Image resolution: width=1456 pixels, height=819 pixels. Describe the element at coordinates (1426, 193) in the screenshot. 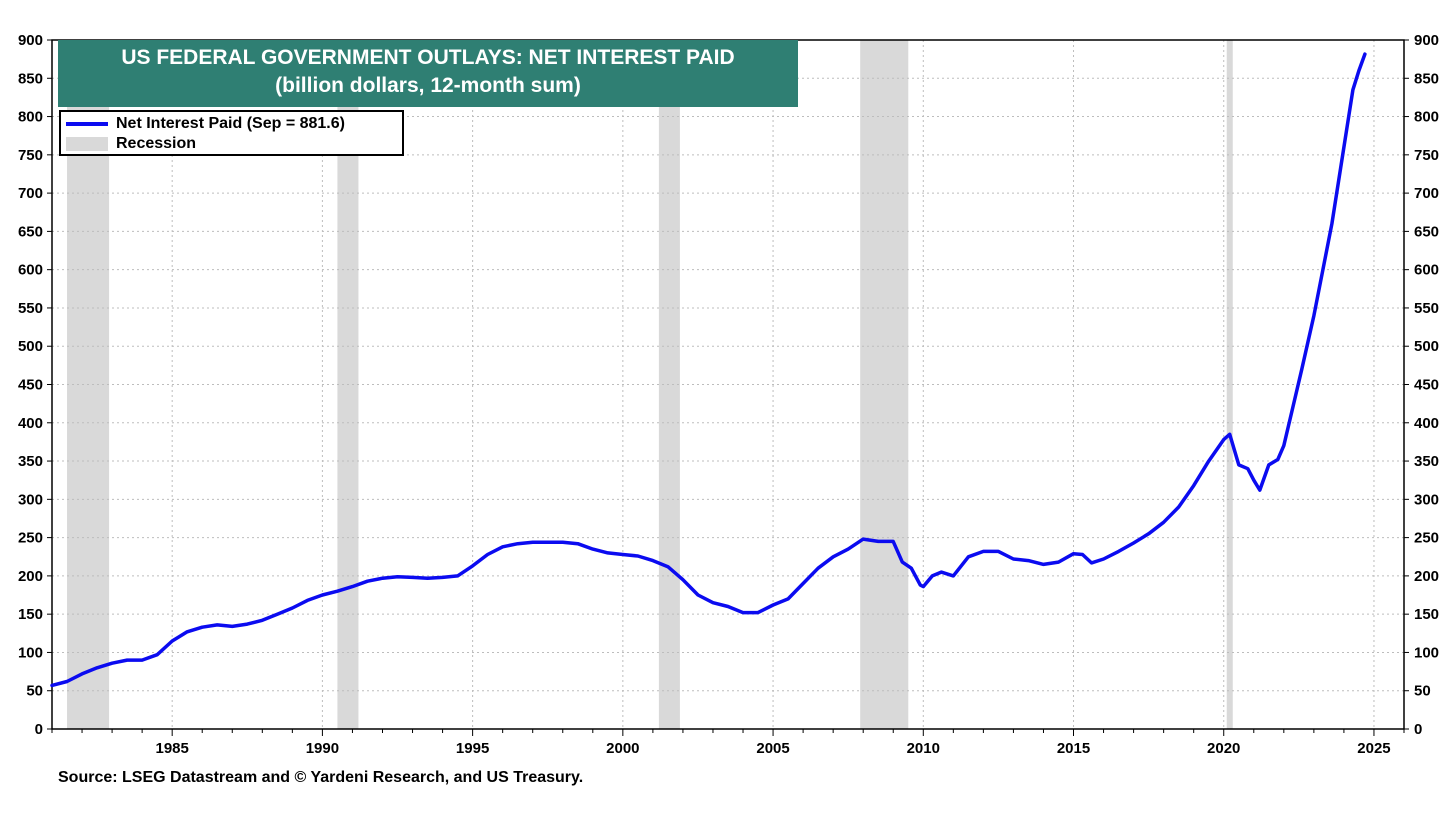

I see `y-tick-label-right: 700` at that location.